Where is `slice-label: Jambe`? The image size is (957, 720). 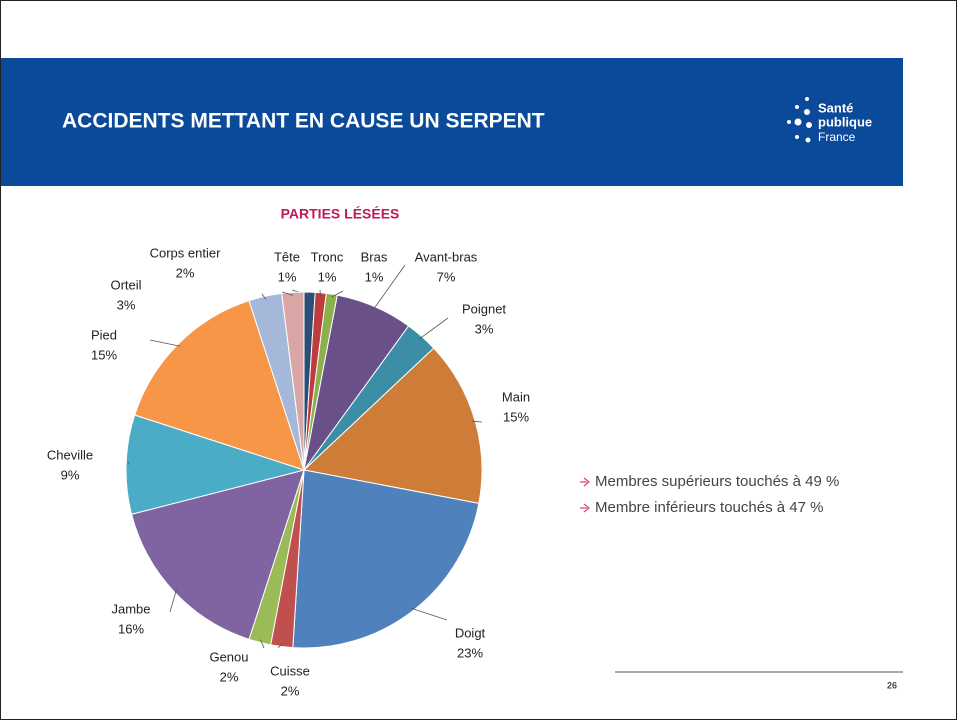 slice-label: Jambe is located at coordinates (130, 608).